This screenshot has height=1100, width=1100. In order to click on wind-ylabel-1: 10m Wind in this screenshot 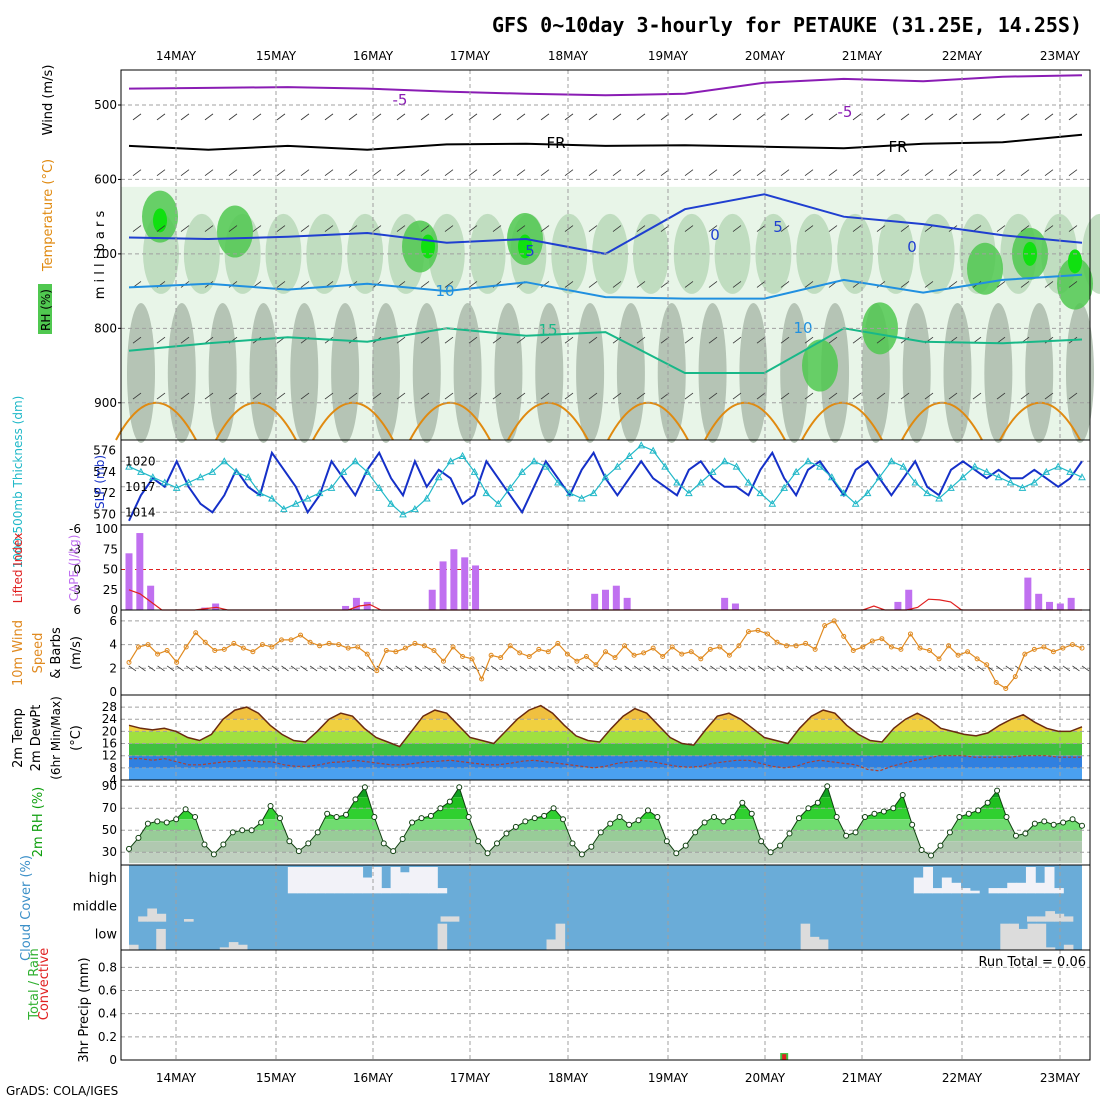, I will do `click(18, 653)`.